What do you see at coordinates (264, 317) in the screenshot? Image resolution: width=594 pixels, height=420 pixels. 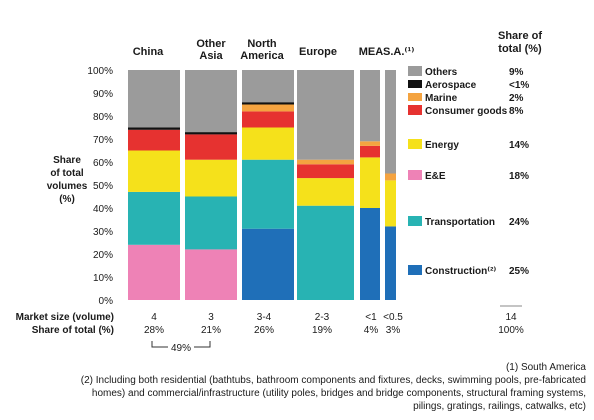 I see `market-size-value: 3-4` at bounding box center [264, 317].